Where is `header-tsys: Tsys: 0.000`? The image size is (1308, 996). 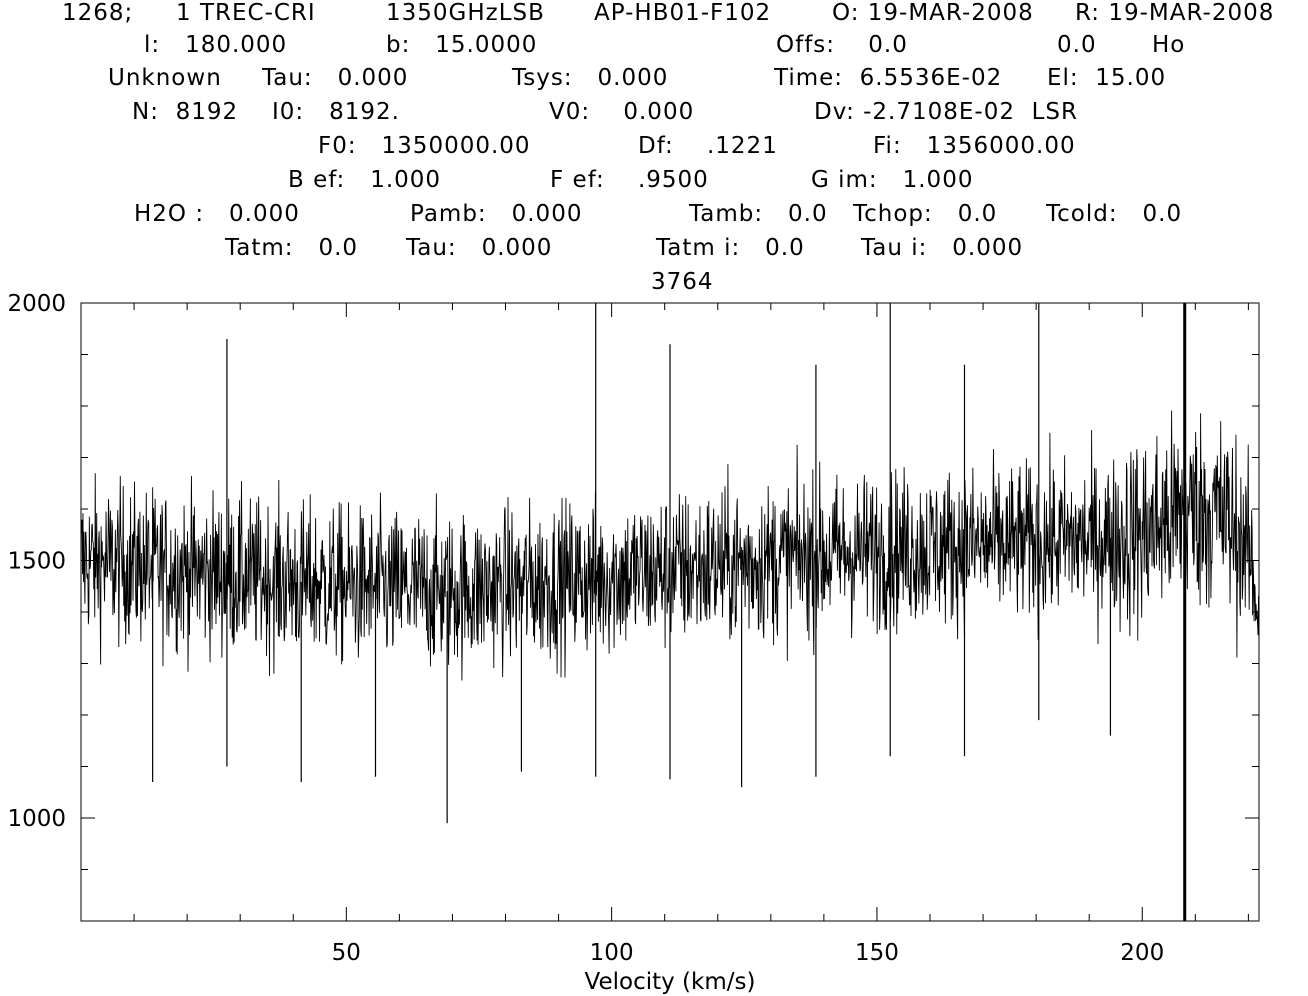 header-tsys: Tsys: 0.000 is located at coordinates (590, 78).